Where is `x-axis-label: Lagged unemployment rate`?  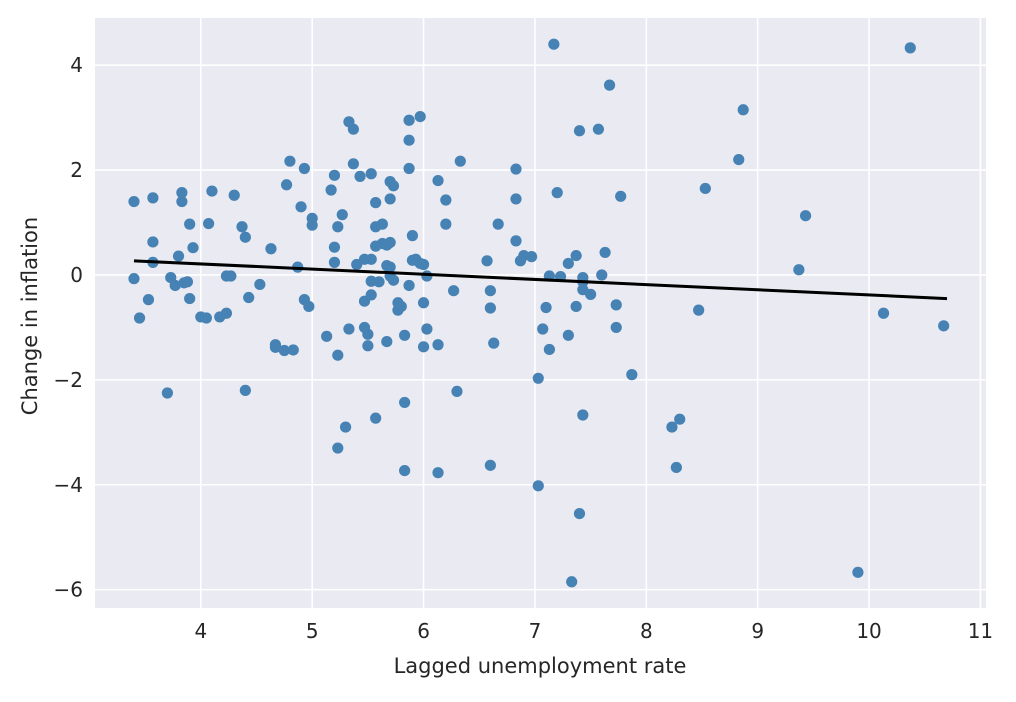 x-axis-label: Lagged unemployment rate is located at coordinates (540, 666).